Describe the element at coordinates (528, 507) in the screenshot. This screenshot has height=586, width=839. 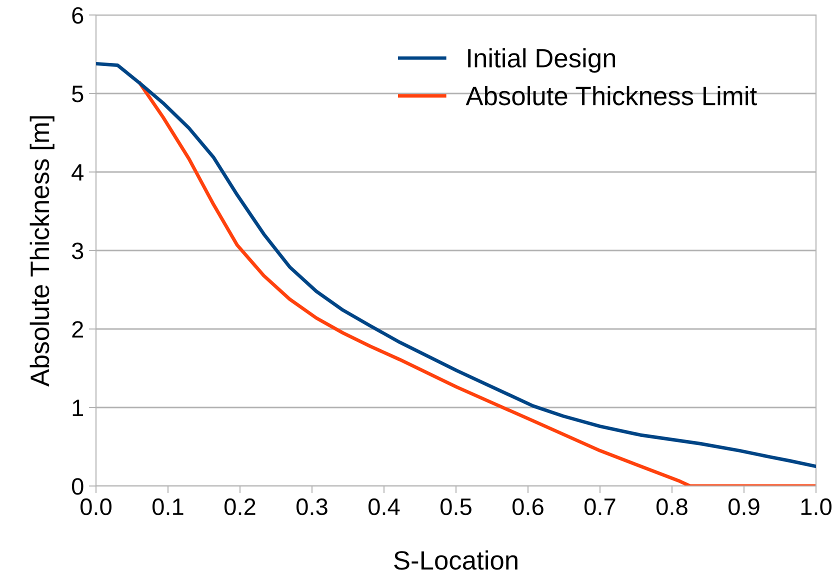
I see `x-tick-label: 0.6` at that location.